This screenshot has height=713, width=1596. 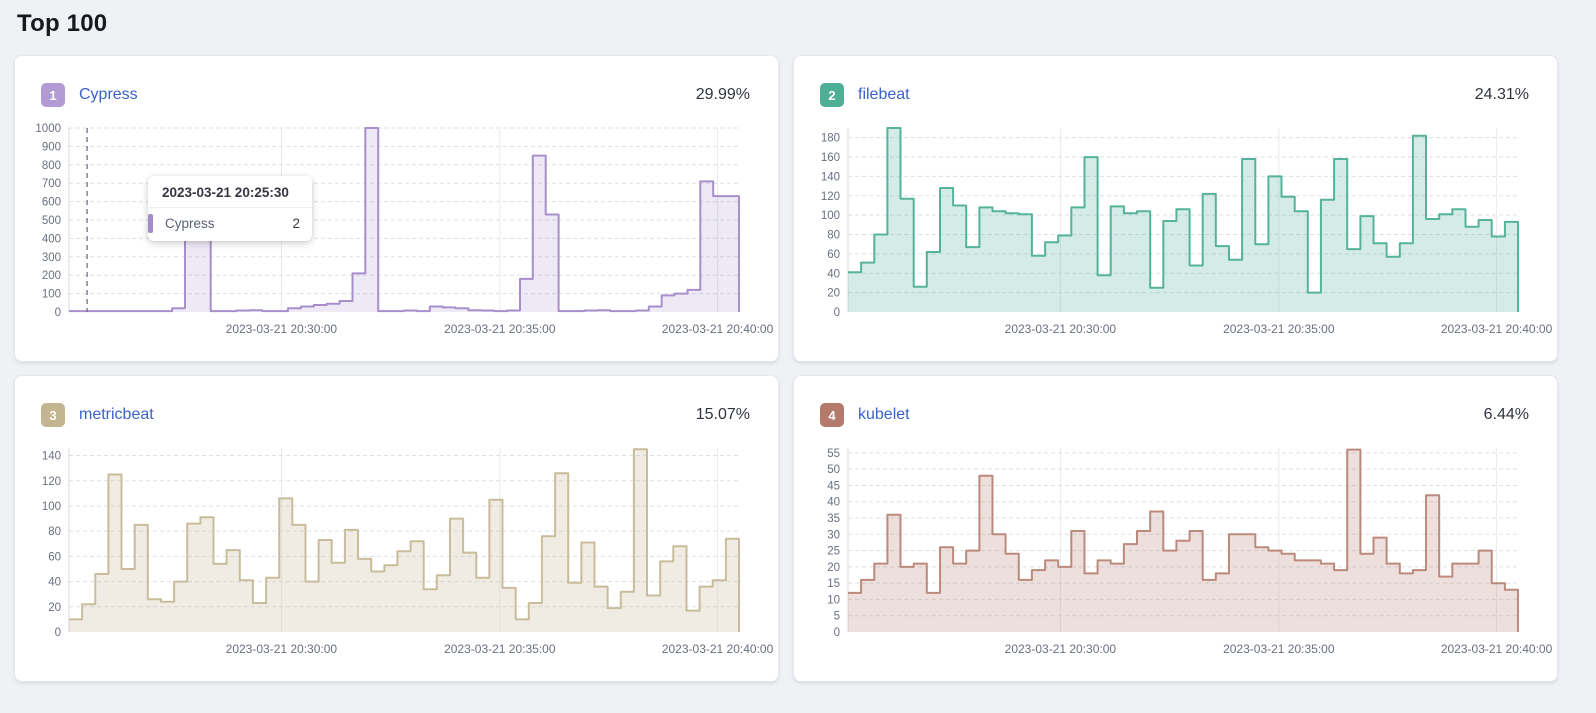 I want to click on y-axis-tick-label: 700, so click(x=51, y=184).